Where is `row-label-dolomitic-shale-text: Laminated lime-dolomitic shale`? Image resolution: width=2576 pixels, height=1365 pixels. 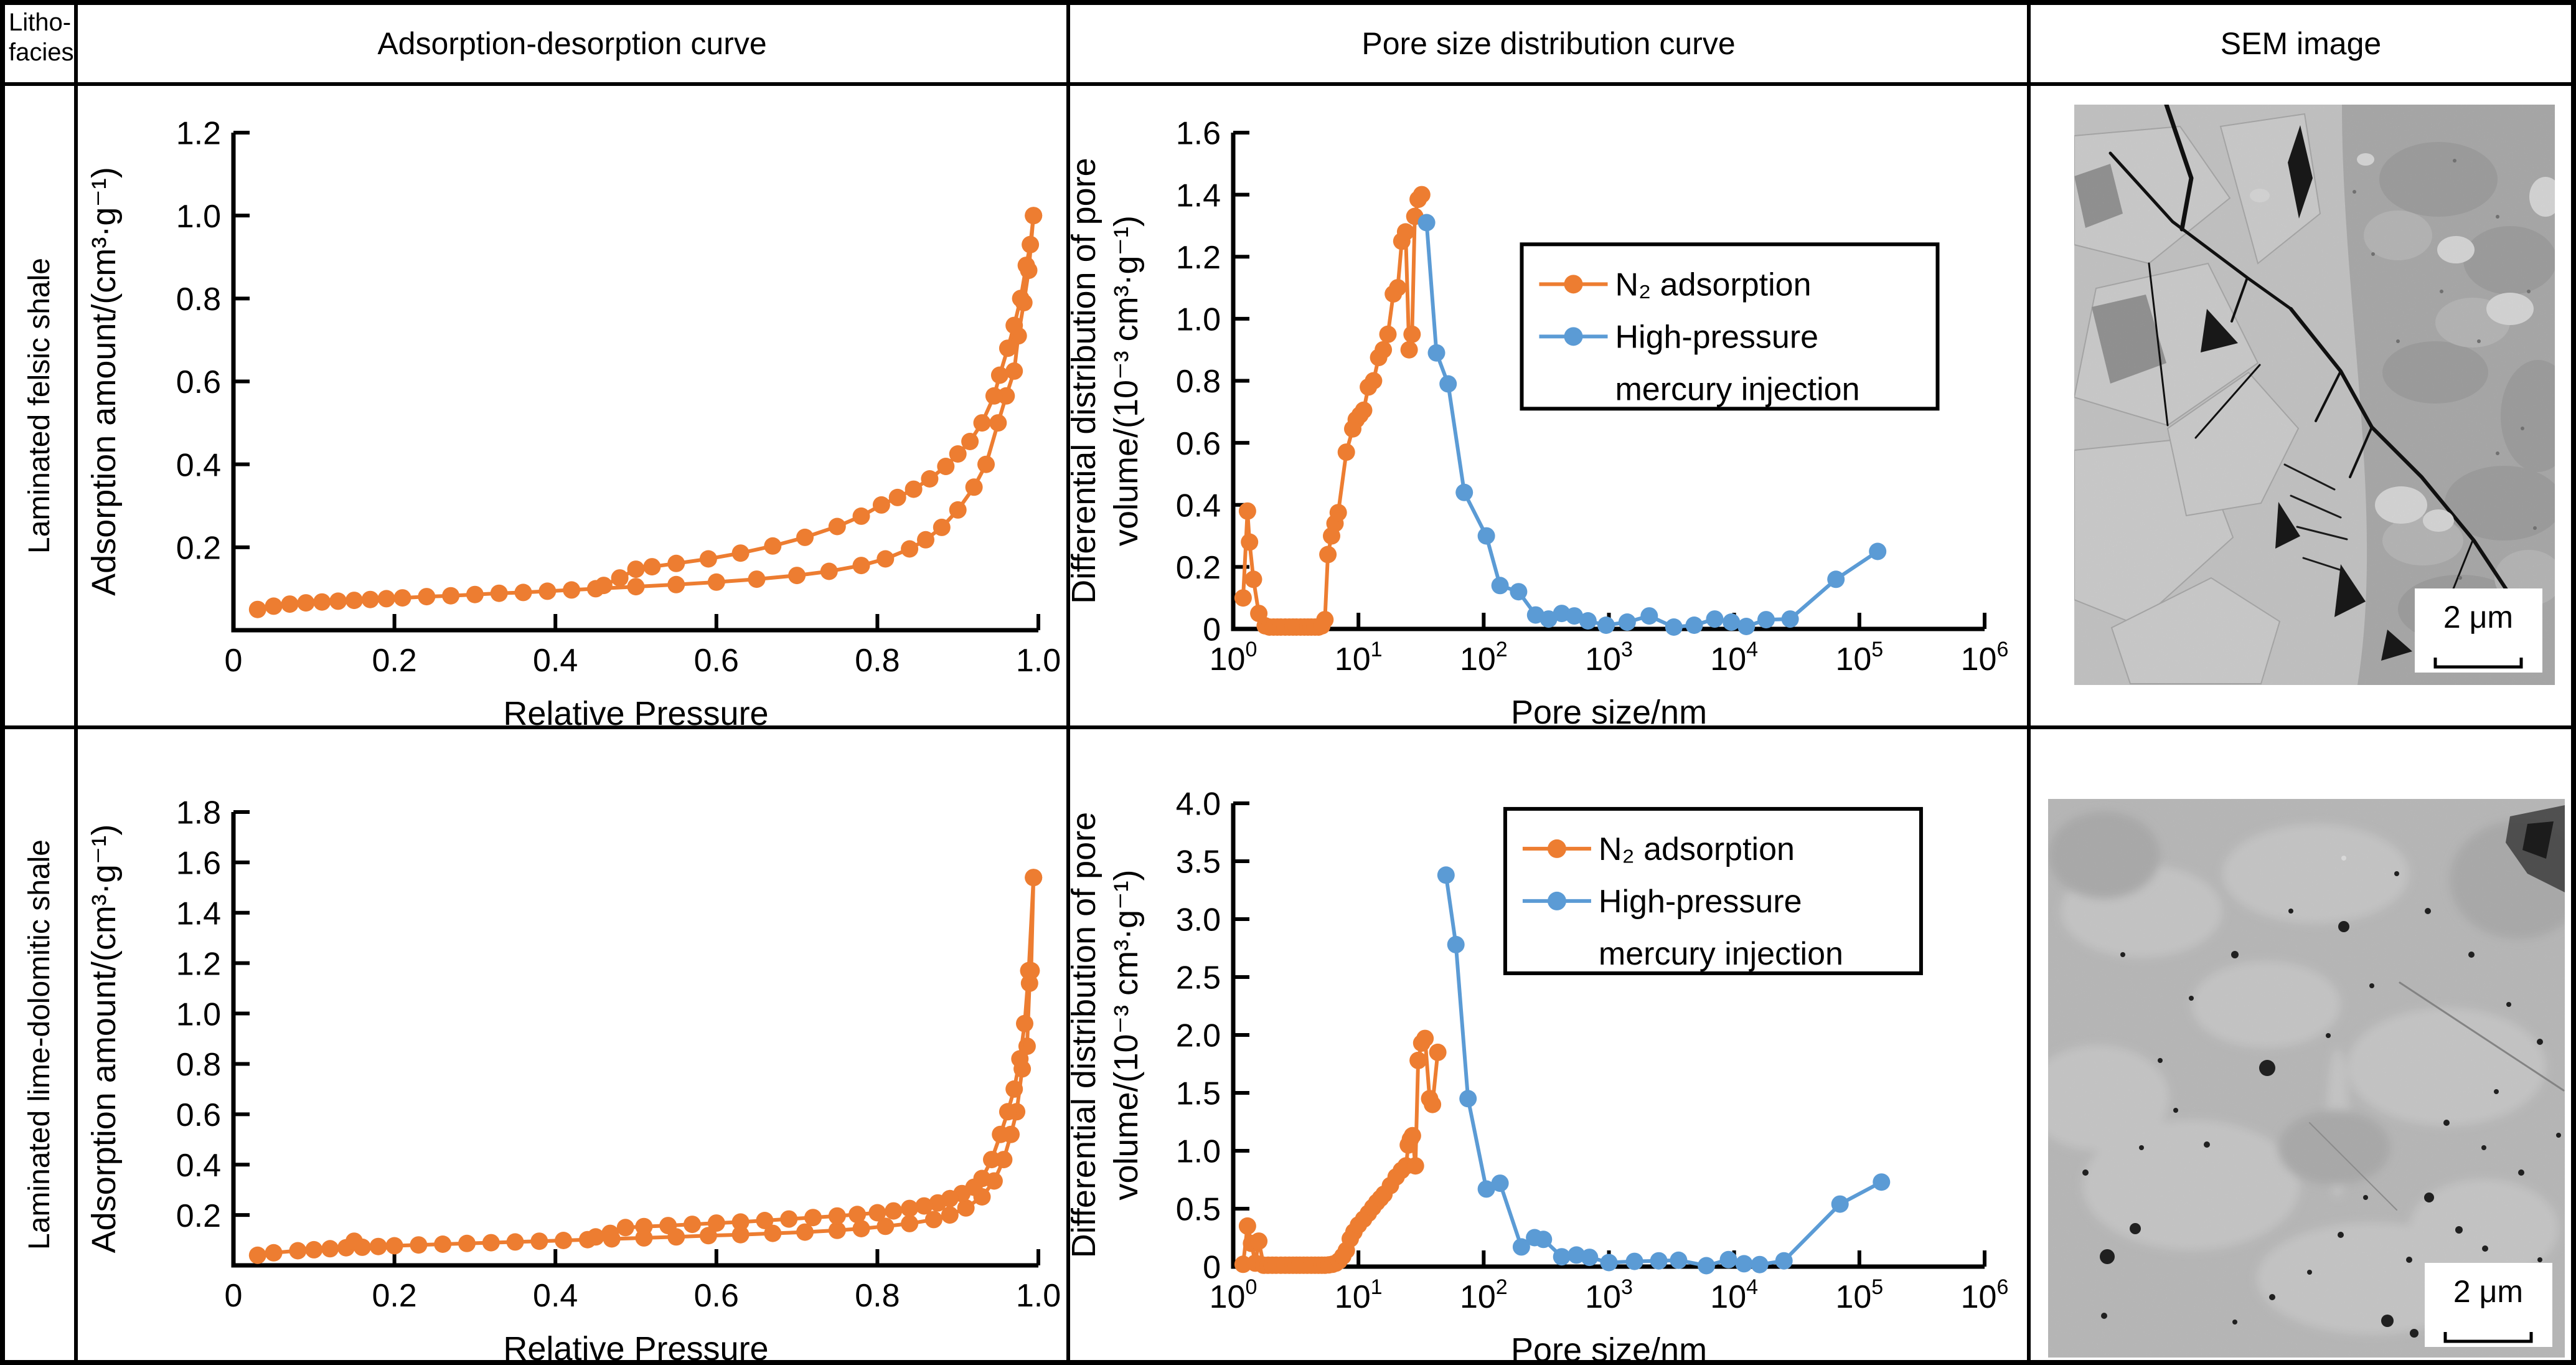
row-label-dolomitic-shale-text: Laminated lime-dolomitic shale is located at coordinates (39, 1044).